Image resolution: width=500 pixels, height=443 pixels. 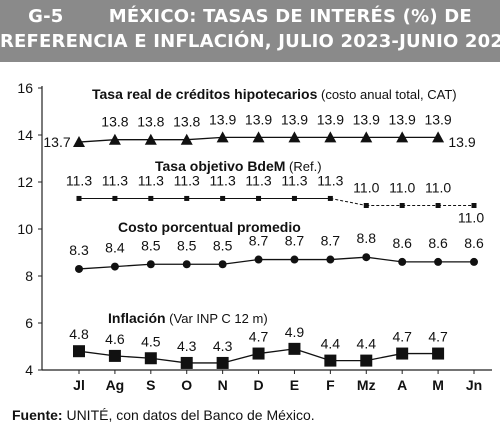 What do you see at coordinates (29, 323) in the screenshot?
I see `y-tick-label: 6` at bounding box center [29, 323].